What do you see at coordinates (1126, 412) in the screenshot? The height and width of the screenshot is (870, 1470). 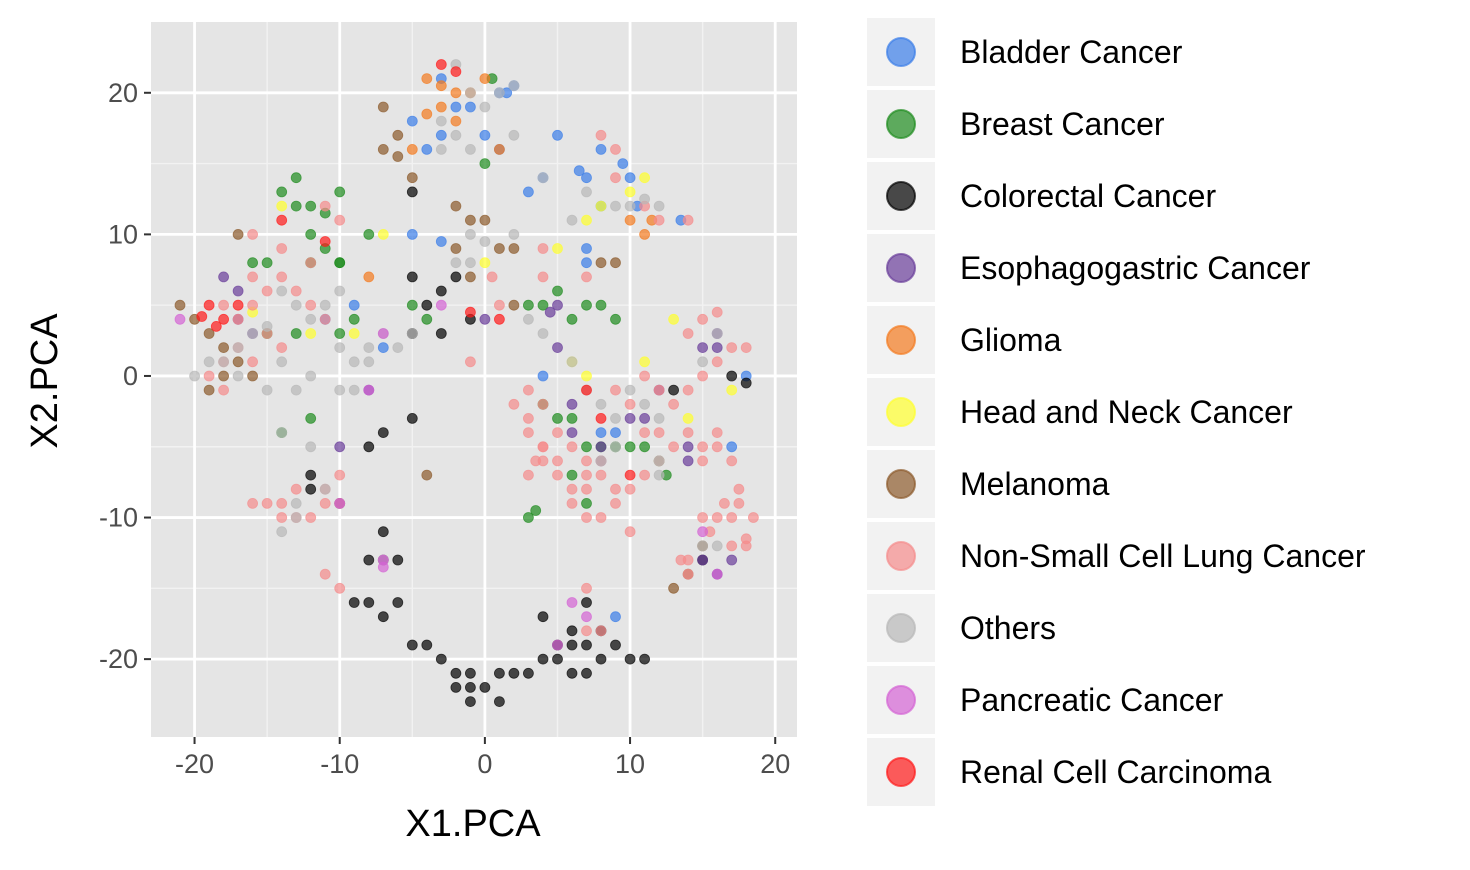 I see `legend-label: Head and Neck Cancer` at bounding box center [1126, 412].